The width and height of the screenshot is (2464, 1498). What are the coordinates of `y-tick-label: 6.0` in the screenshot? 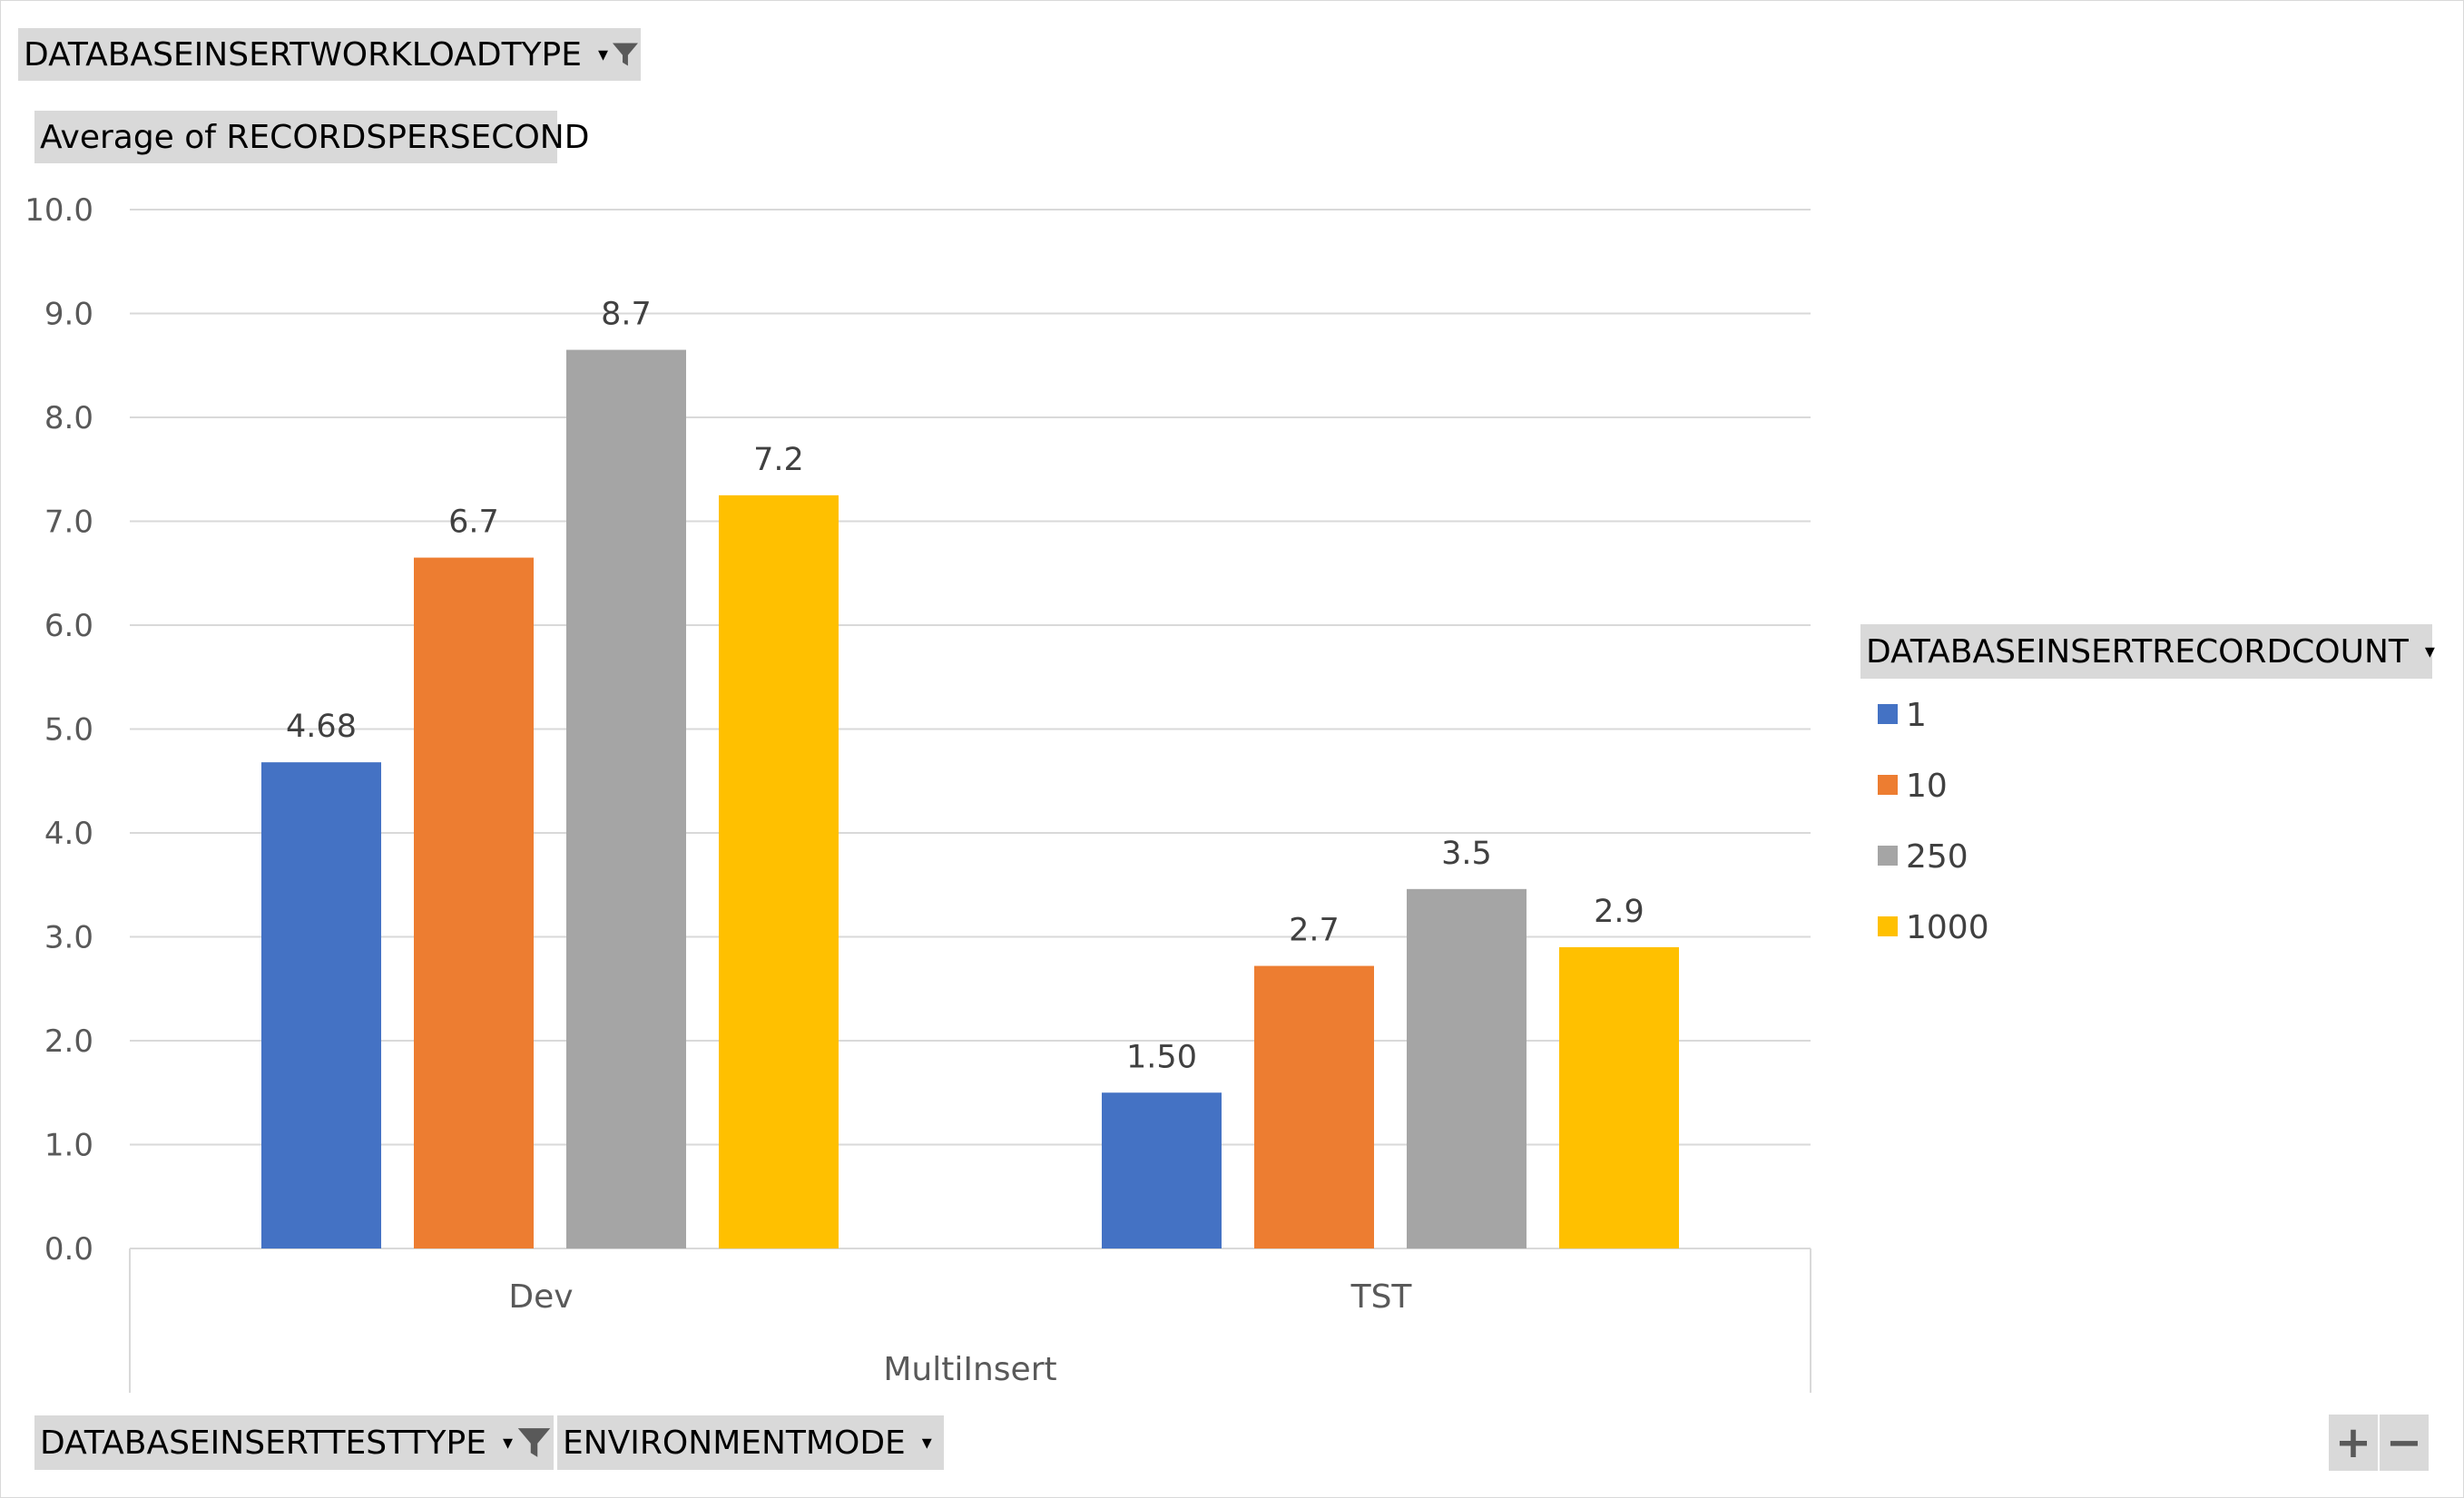 It's located at (68, 626).